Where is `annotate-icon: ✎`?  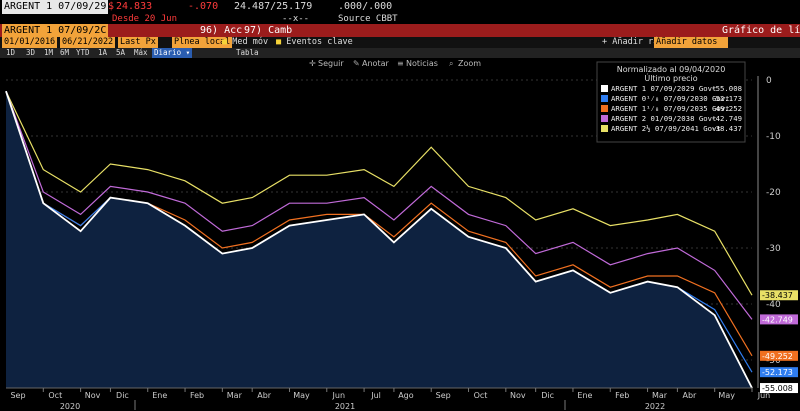
annotate-icon: ✎ is located at coordinates (356, 63).